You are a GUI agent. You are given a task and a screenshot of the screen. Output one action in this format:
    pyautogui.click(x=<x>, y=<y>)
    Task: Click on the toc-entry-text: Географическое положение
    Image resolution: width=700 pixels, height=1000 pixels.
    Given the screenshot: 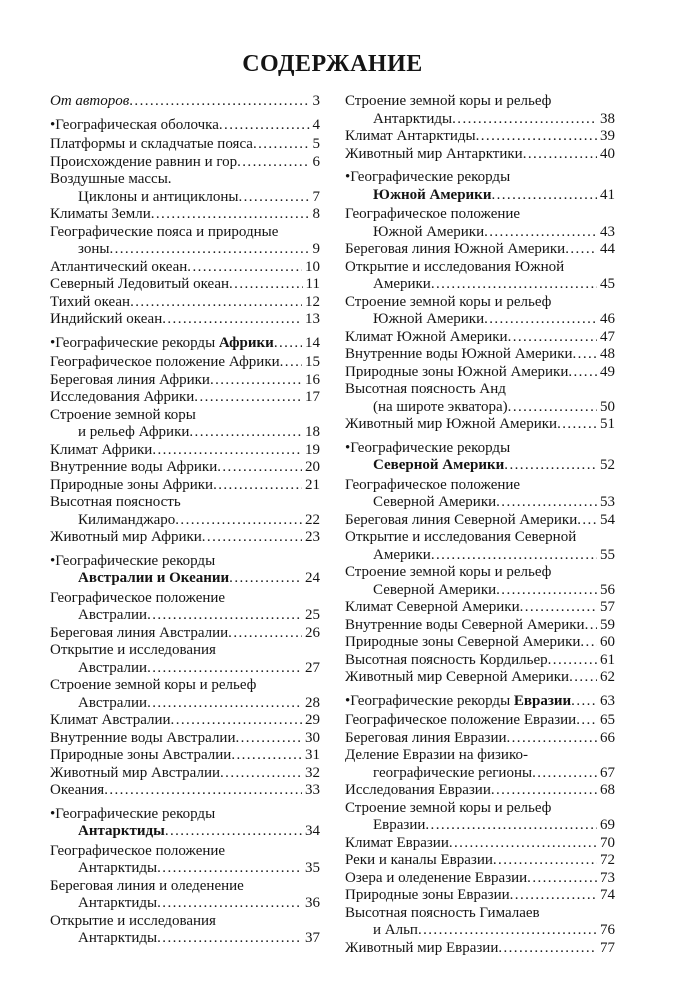 What is the action you would take?
    pyautogui.click(x=433, y=484)
    